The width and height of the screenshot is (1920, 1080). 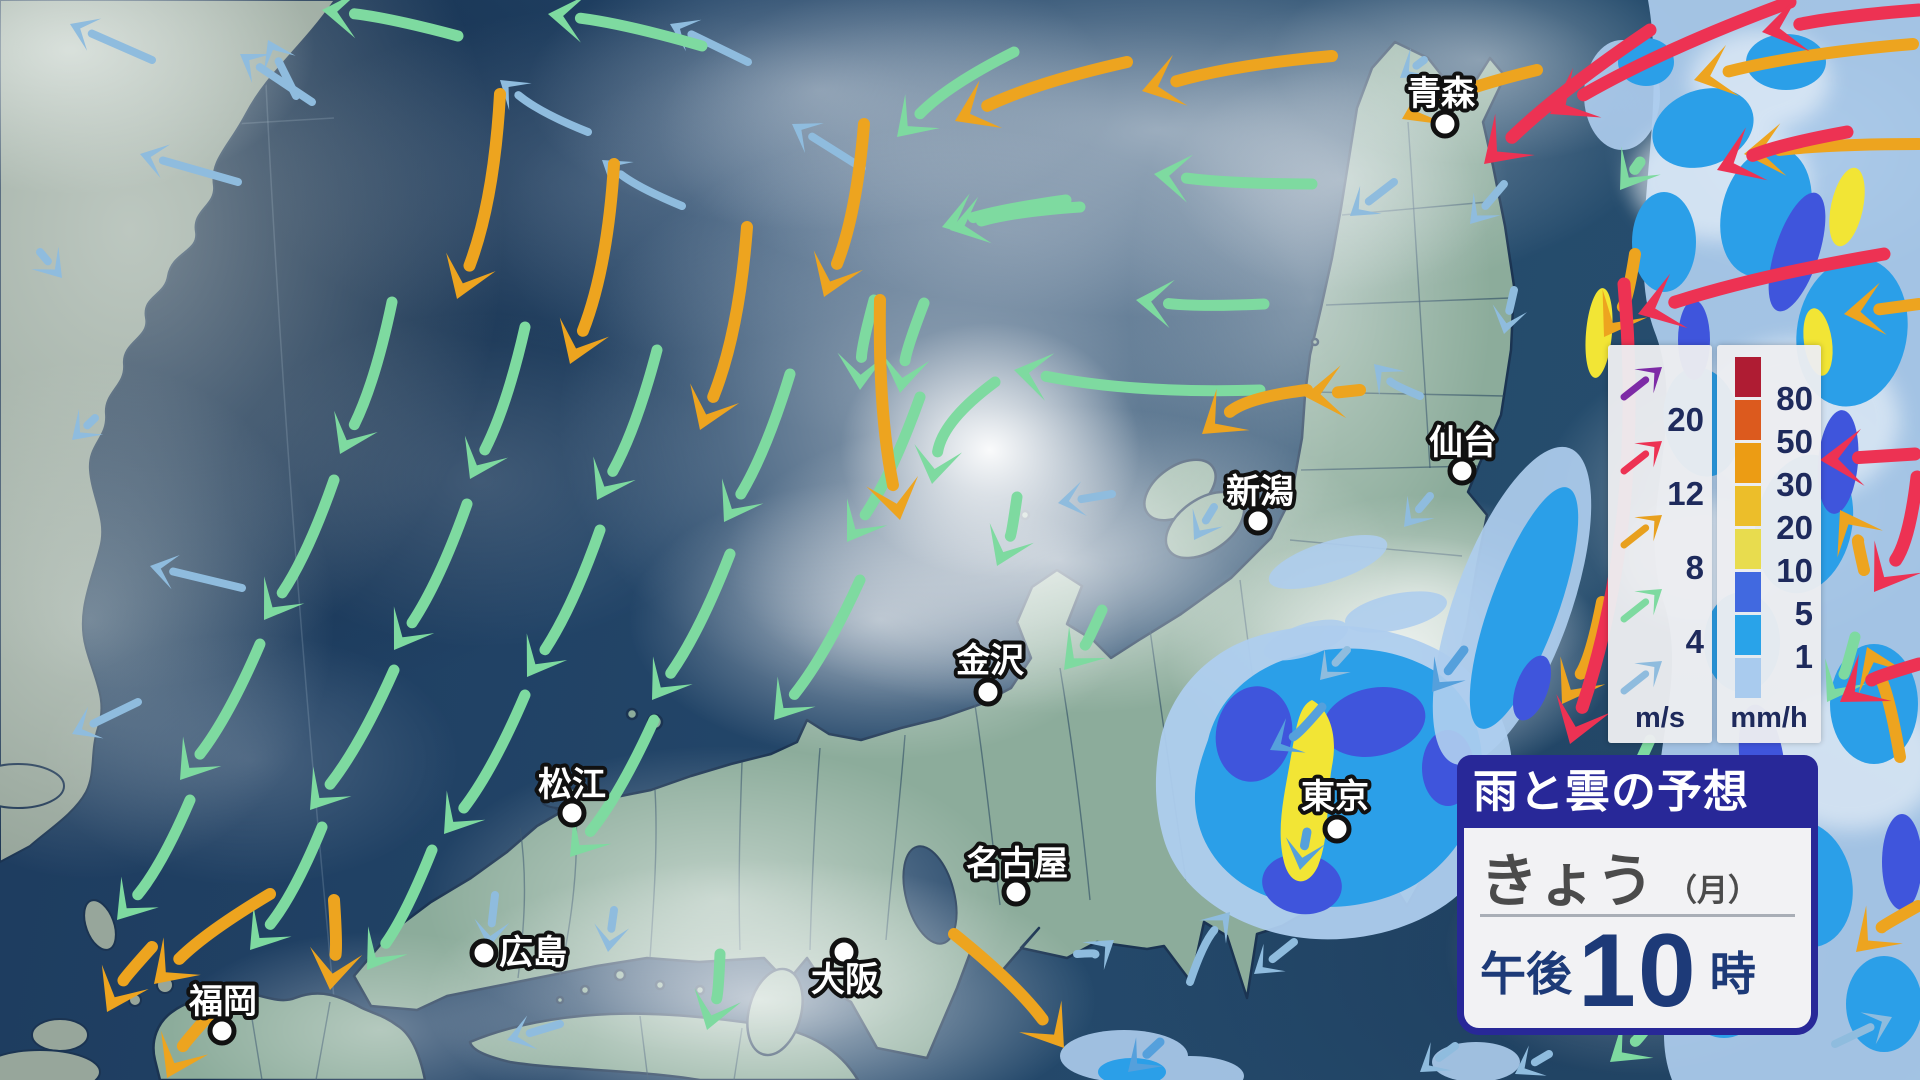 I want to click on city-marker: 新潟, so click(x=1260, y=502).